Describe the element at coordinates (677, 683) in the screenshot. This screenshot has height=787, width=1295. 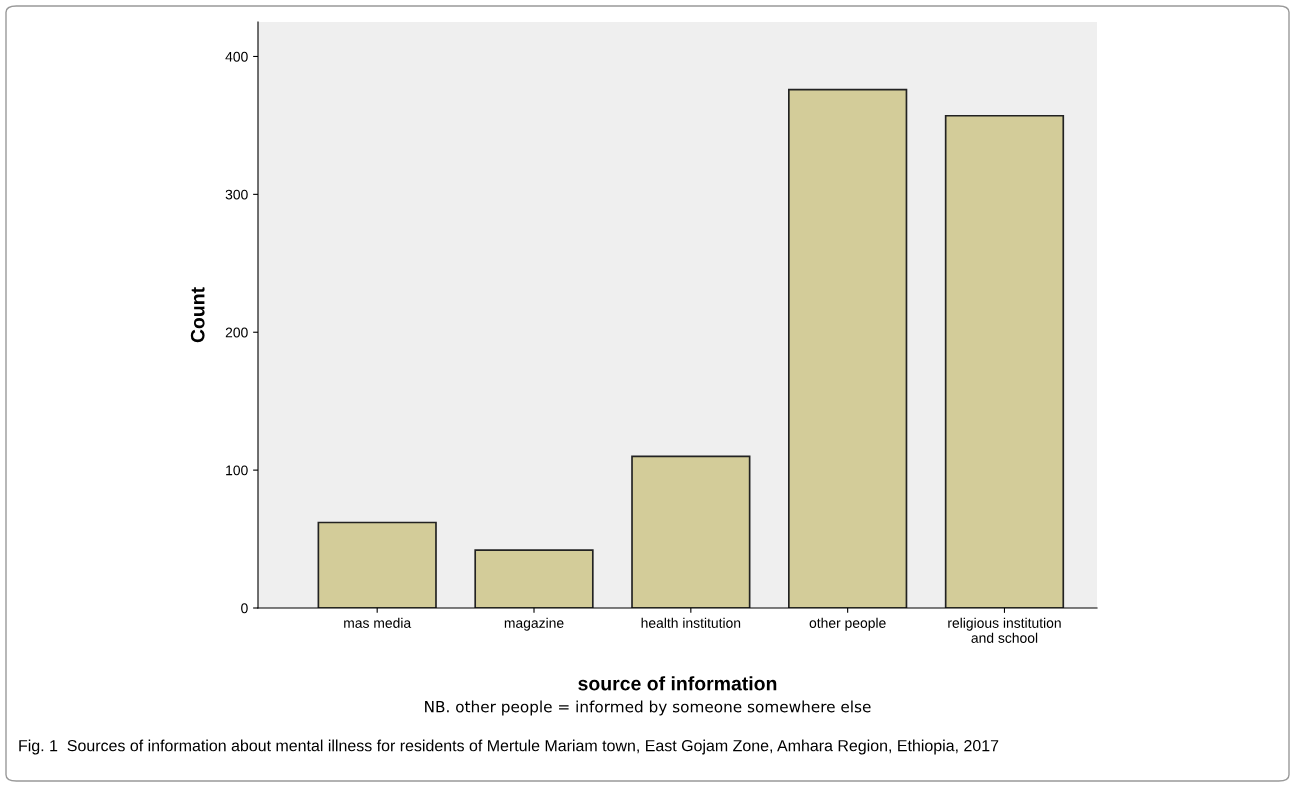
I see `x-axis-title: source of information` at that location.